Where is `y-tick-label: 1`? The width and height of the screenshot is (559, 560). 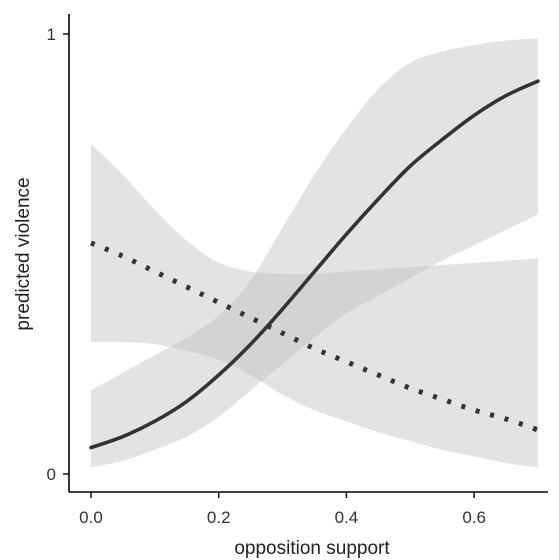
y-tick-label: 1 is located at coordinates (51, 34).